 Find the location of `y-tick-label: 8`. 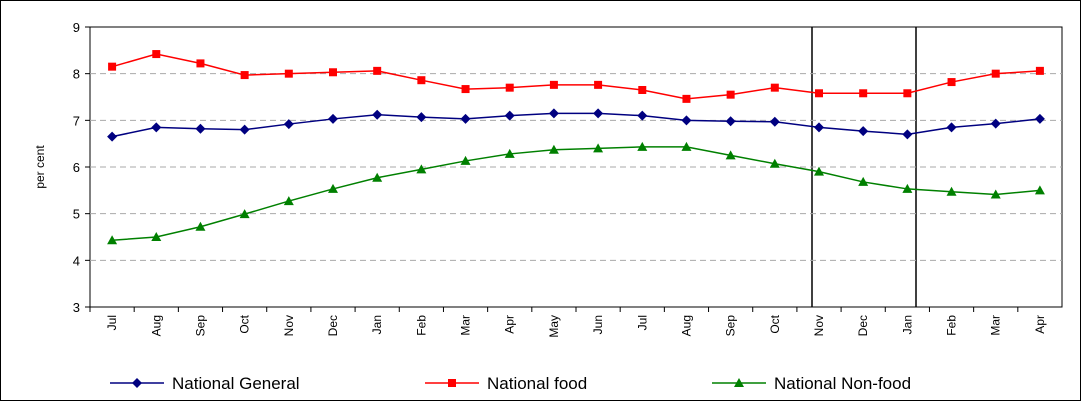

y-tick-label: 8 is located at coordinates (76, 74).